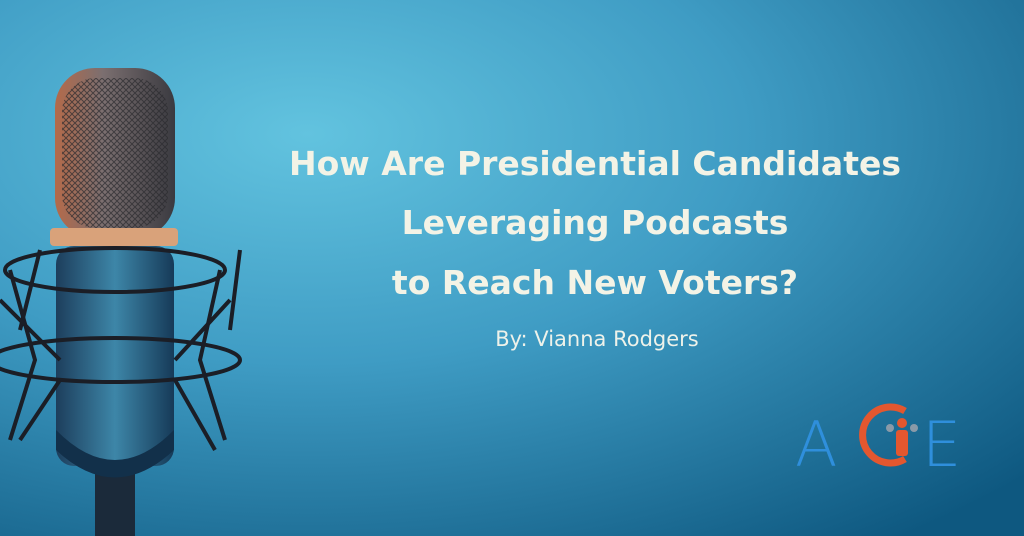 The image size is (1024, 536). What do you see at coordinates (596, 339) in the screenshot?
I see `byline: By: Vianna Rodgers` at bounding box center [596, 339].